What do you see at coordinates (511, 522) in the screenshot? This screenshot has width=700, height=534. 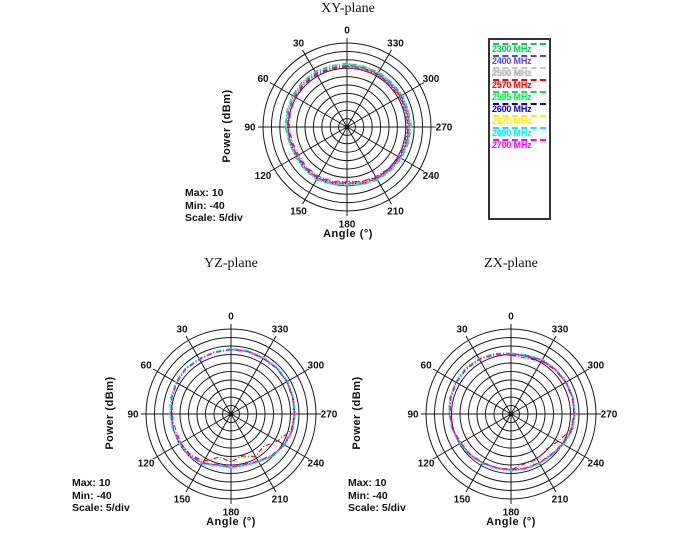 I see `angle-axis-label: Angle (°)` at bounding box center [511, 522].